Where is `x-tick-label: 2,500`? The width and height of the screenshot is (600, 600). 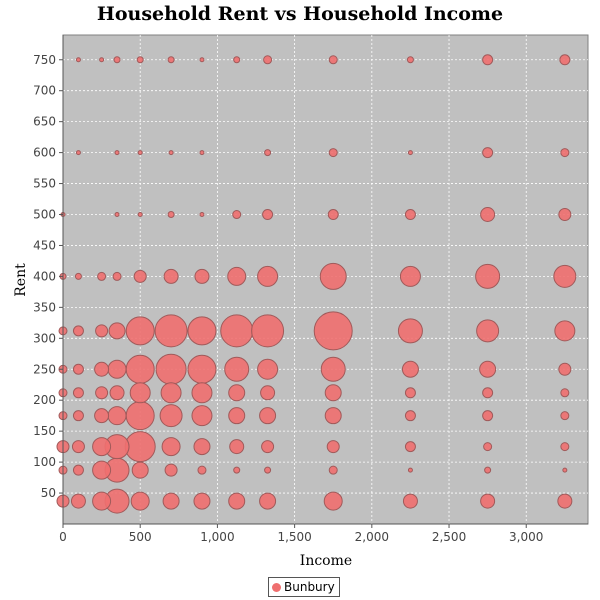
x-tick-label: 2,500 is located at coordinates (449, 537).